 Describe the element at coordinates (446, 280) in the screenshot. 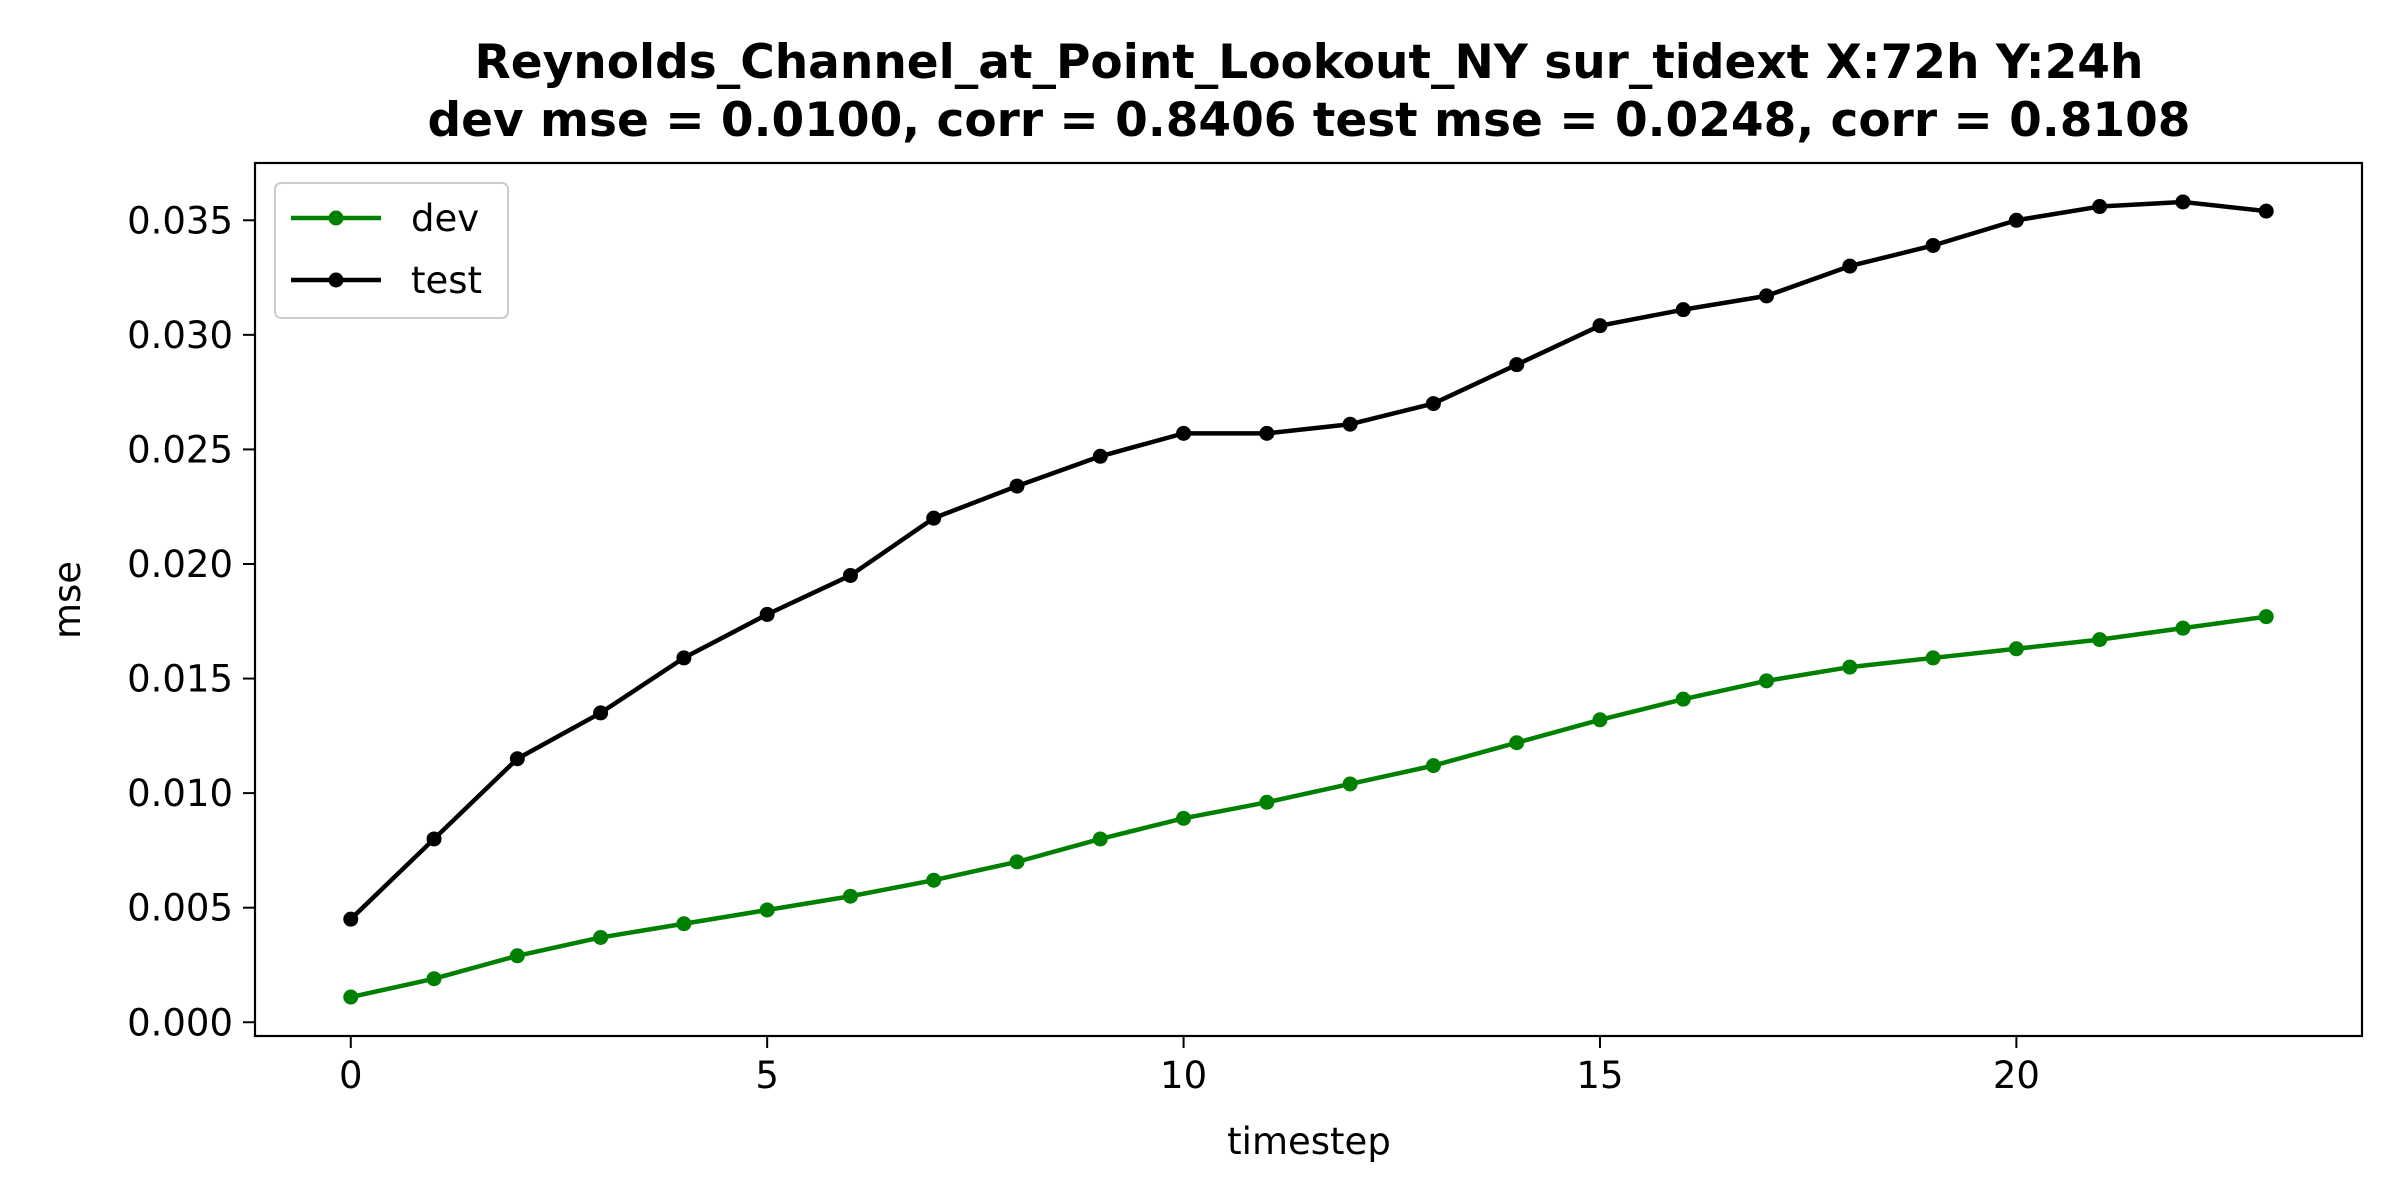

I see `legend-label-test: test` at that location.